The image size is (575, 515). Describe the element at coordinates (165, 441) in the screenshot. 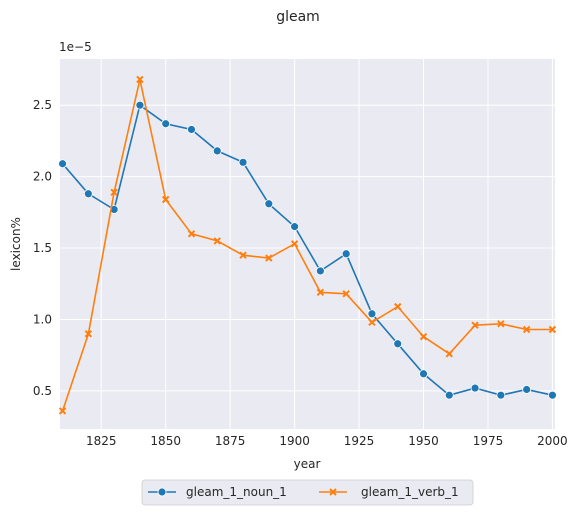

I see `x-tick-label: 1850` at that location.